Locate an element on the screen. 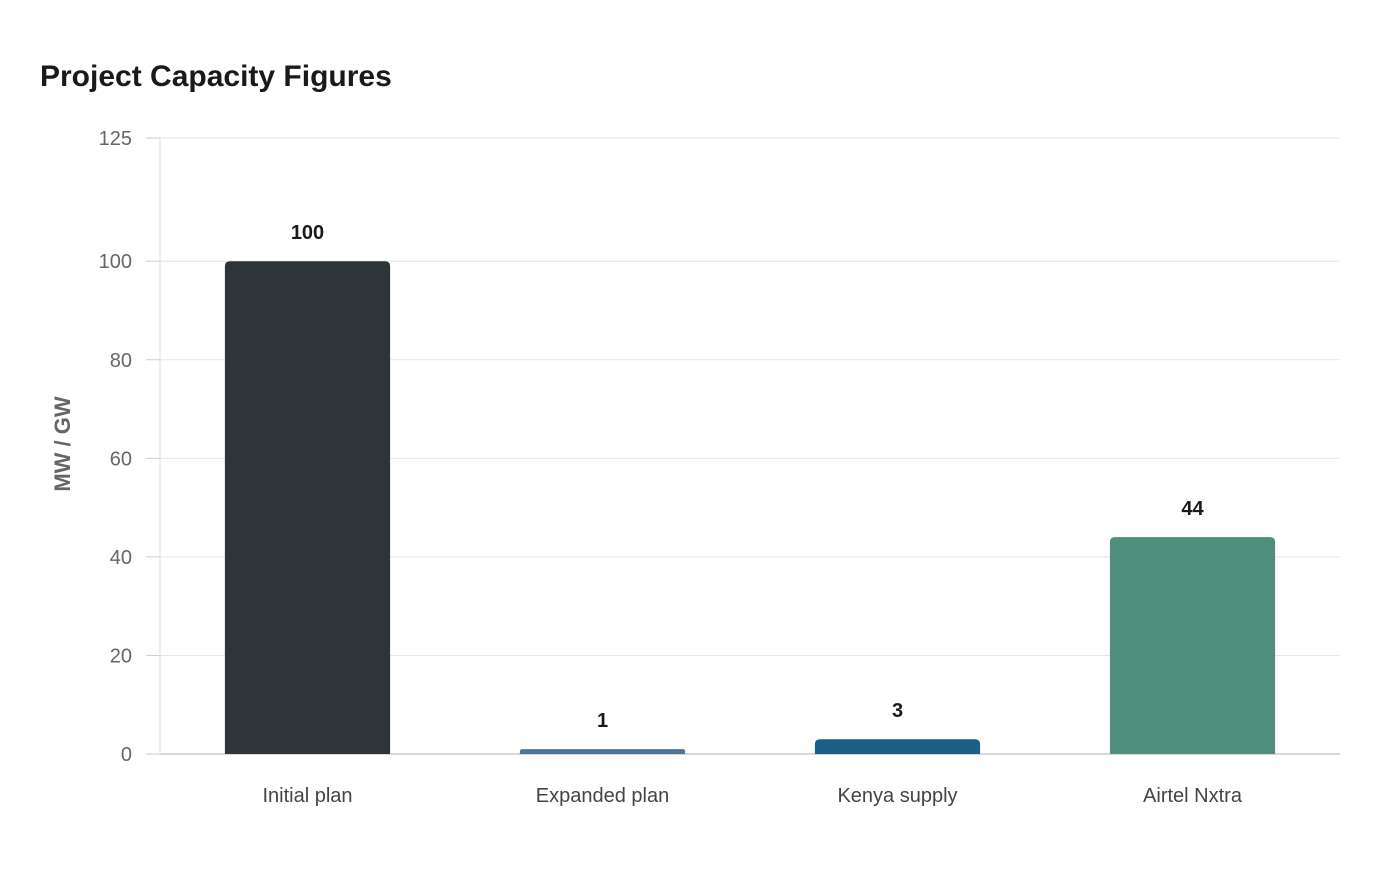  bar-initial-plan is located at coordinates (307, 507).